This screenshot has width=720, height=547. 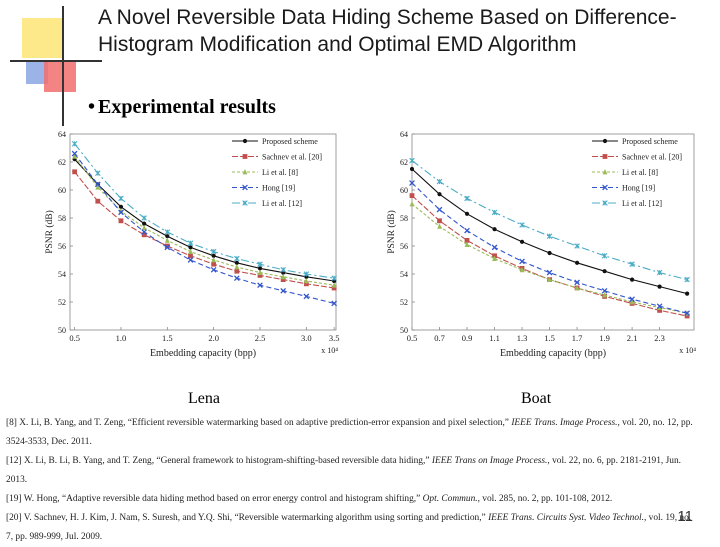 What do you see at coordinates (404, 330) in the screenshot?
I see `y-tick-label: 50` at bounding box center [404, 330].